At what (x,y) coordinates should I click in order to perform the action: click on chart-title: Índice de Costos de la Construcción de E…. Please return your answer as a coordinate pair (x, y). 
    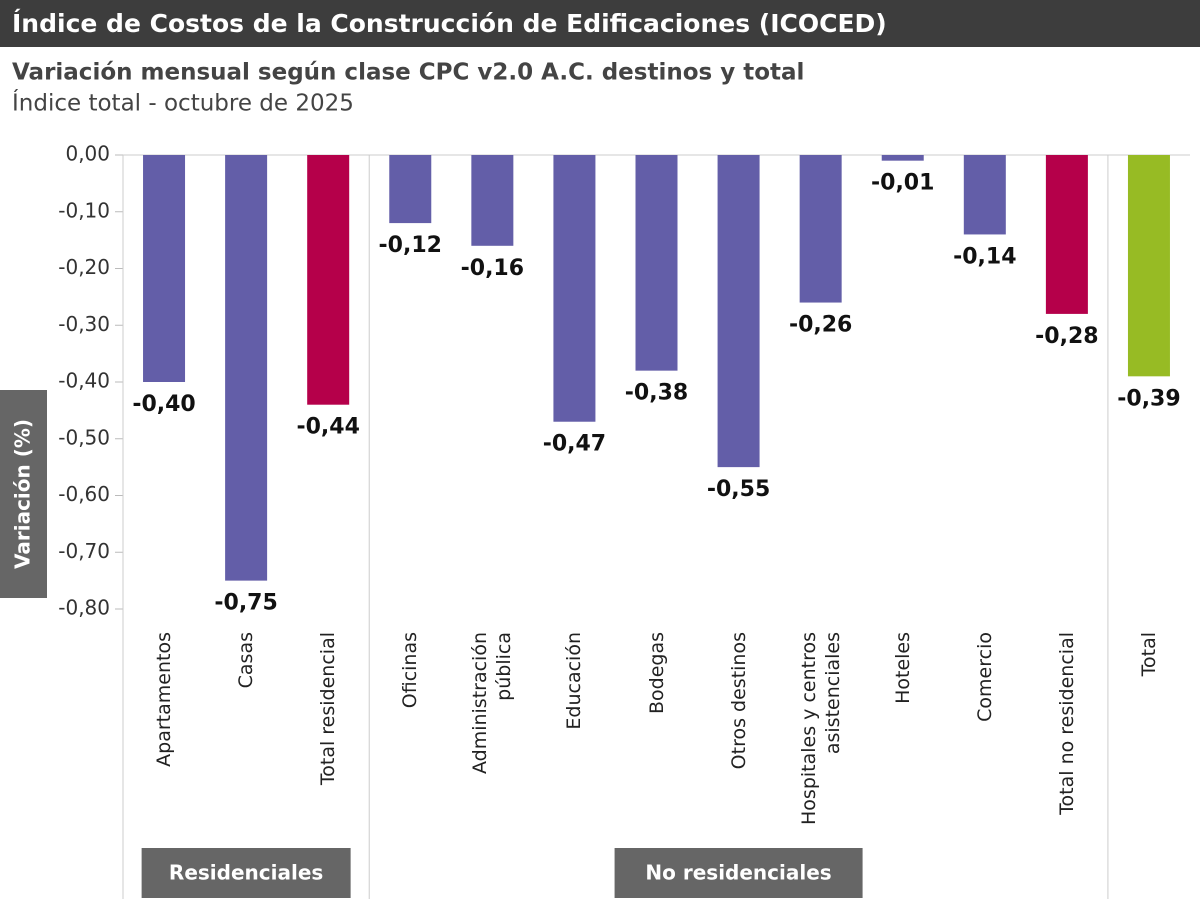
    Looking at the image, I should click on (449, 23).